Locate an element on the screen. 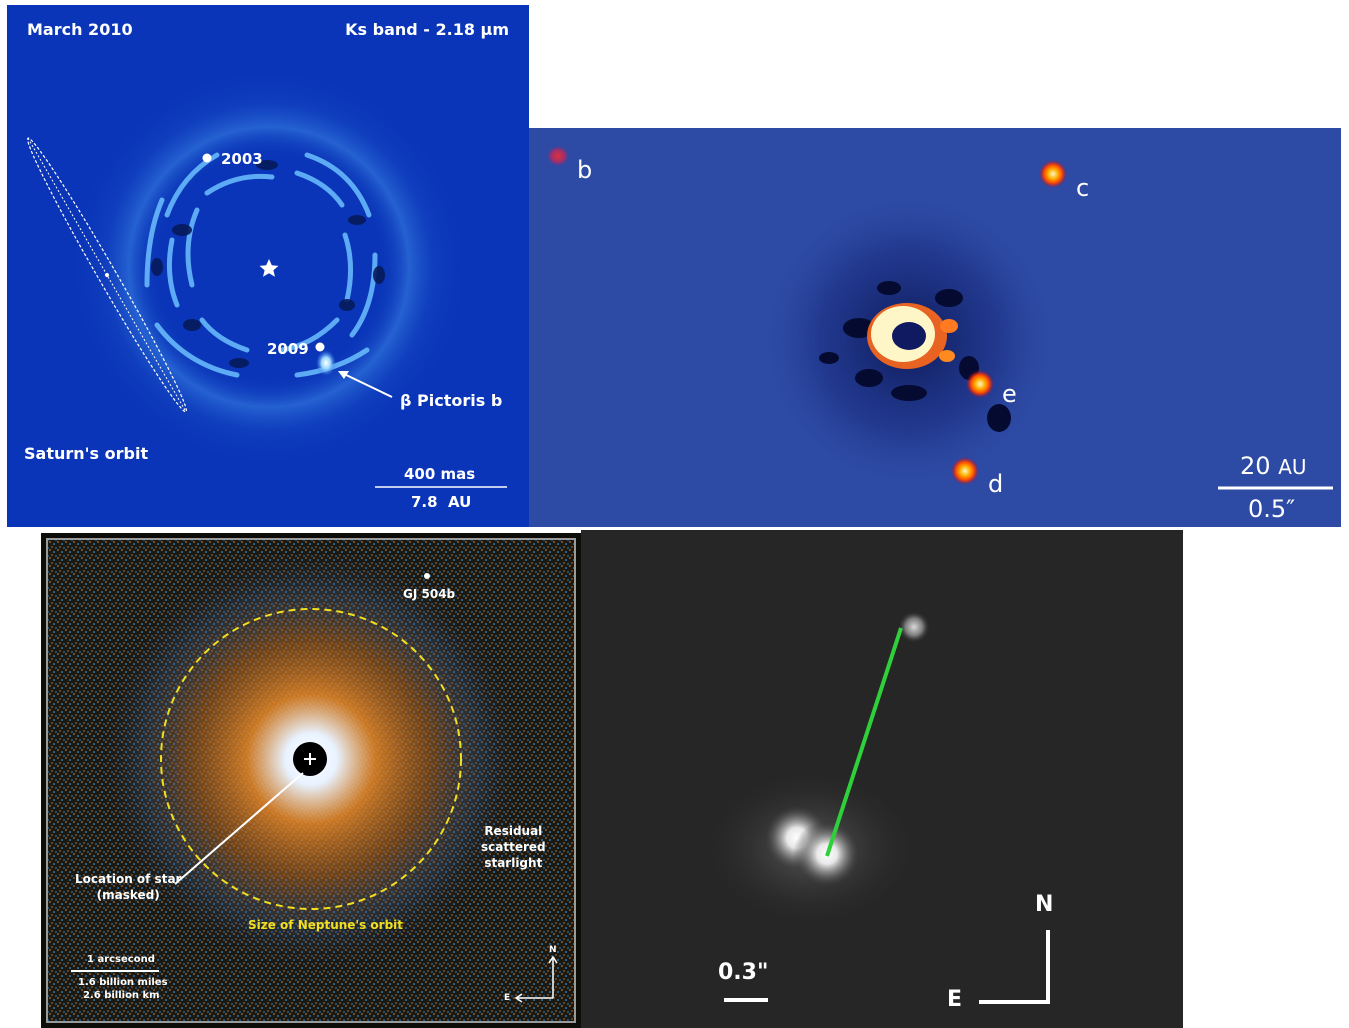  year-2003-label: 2003 is located at coordinates (242, 159).